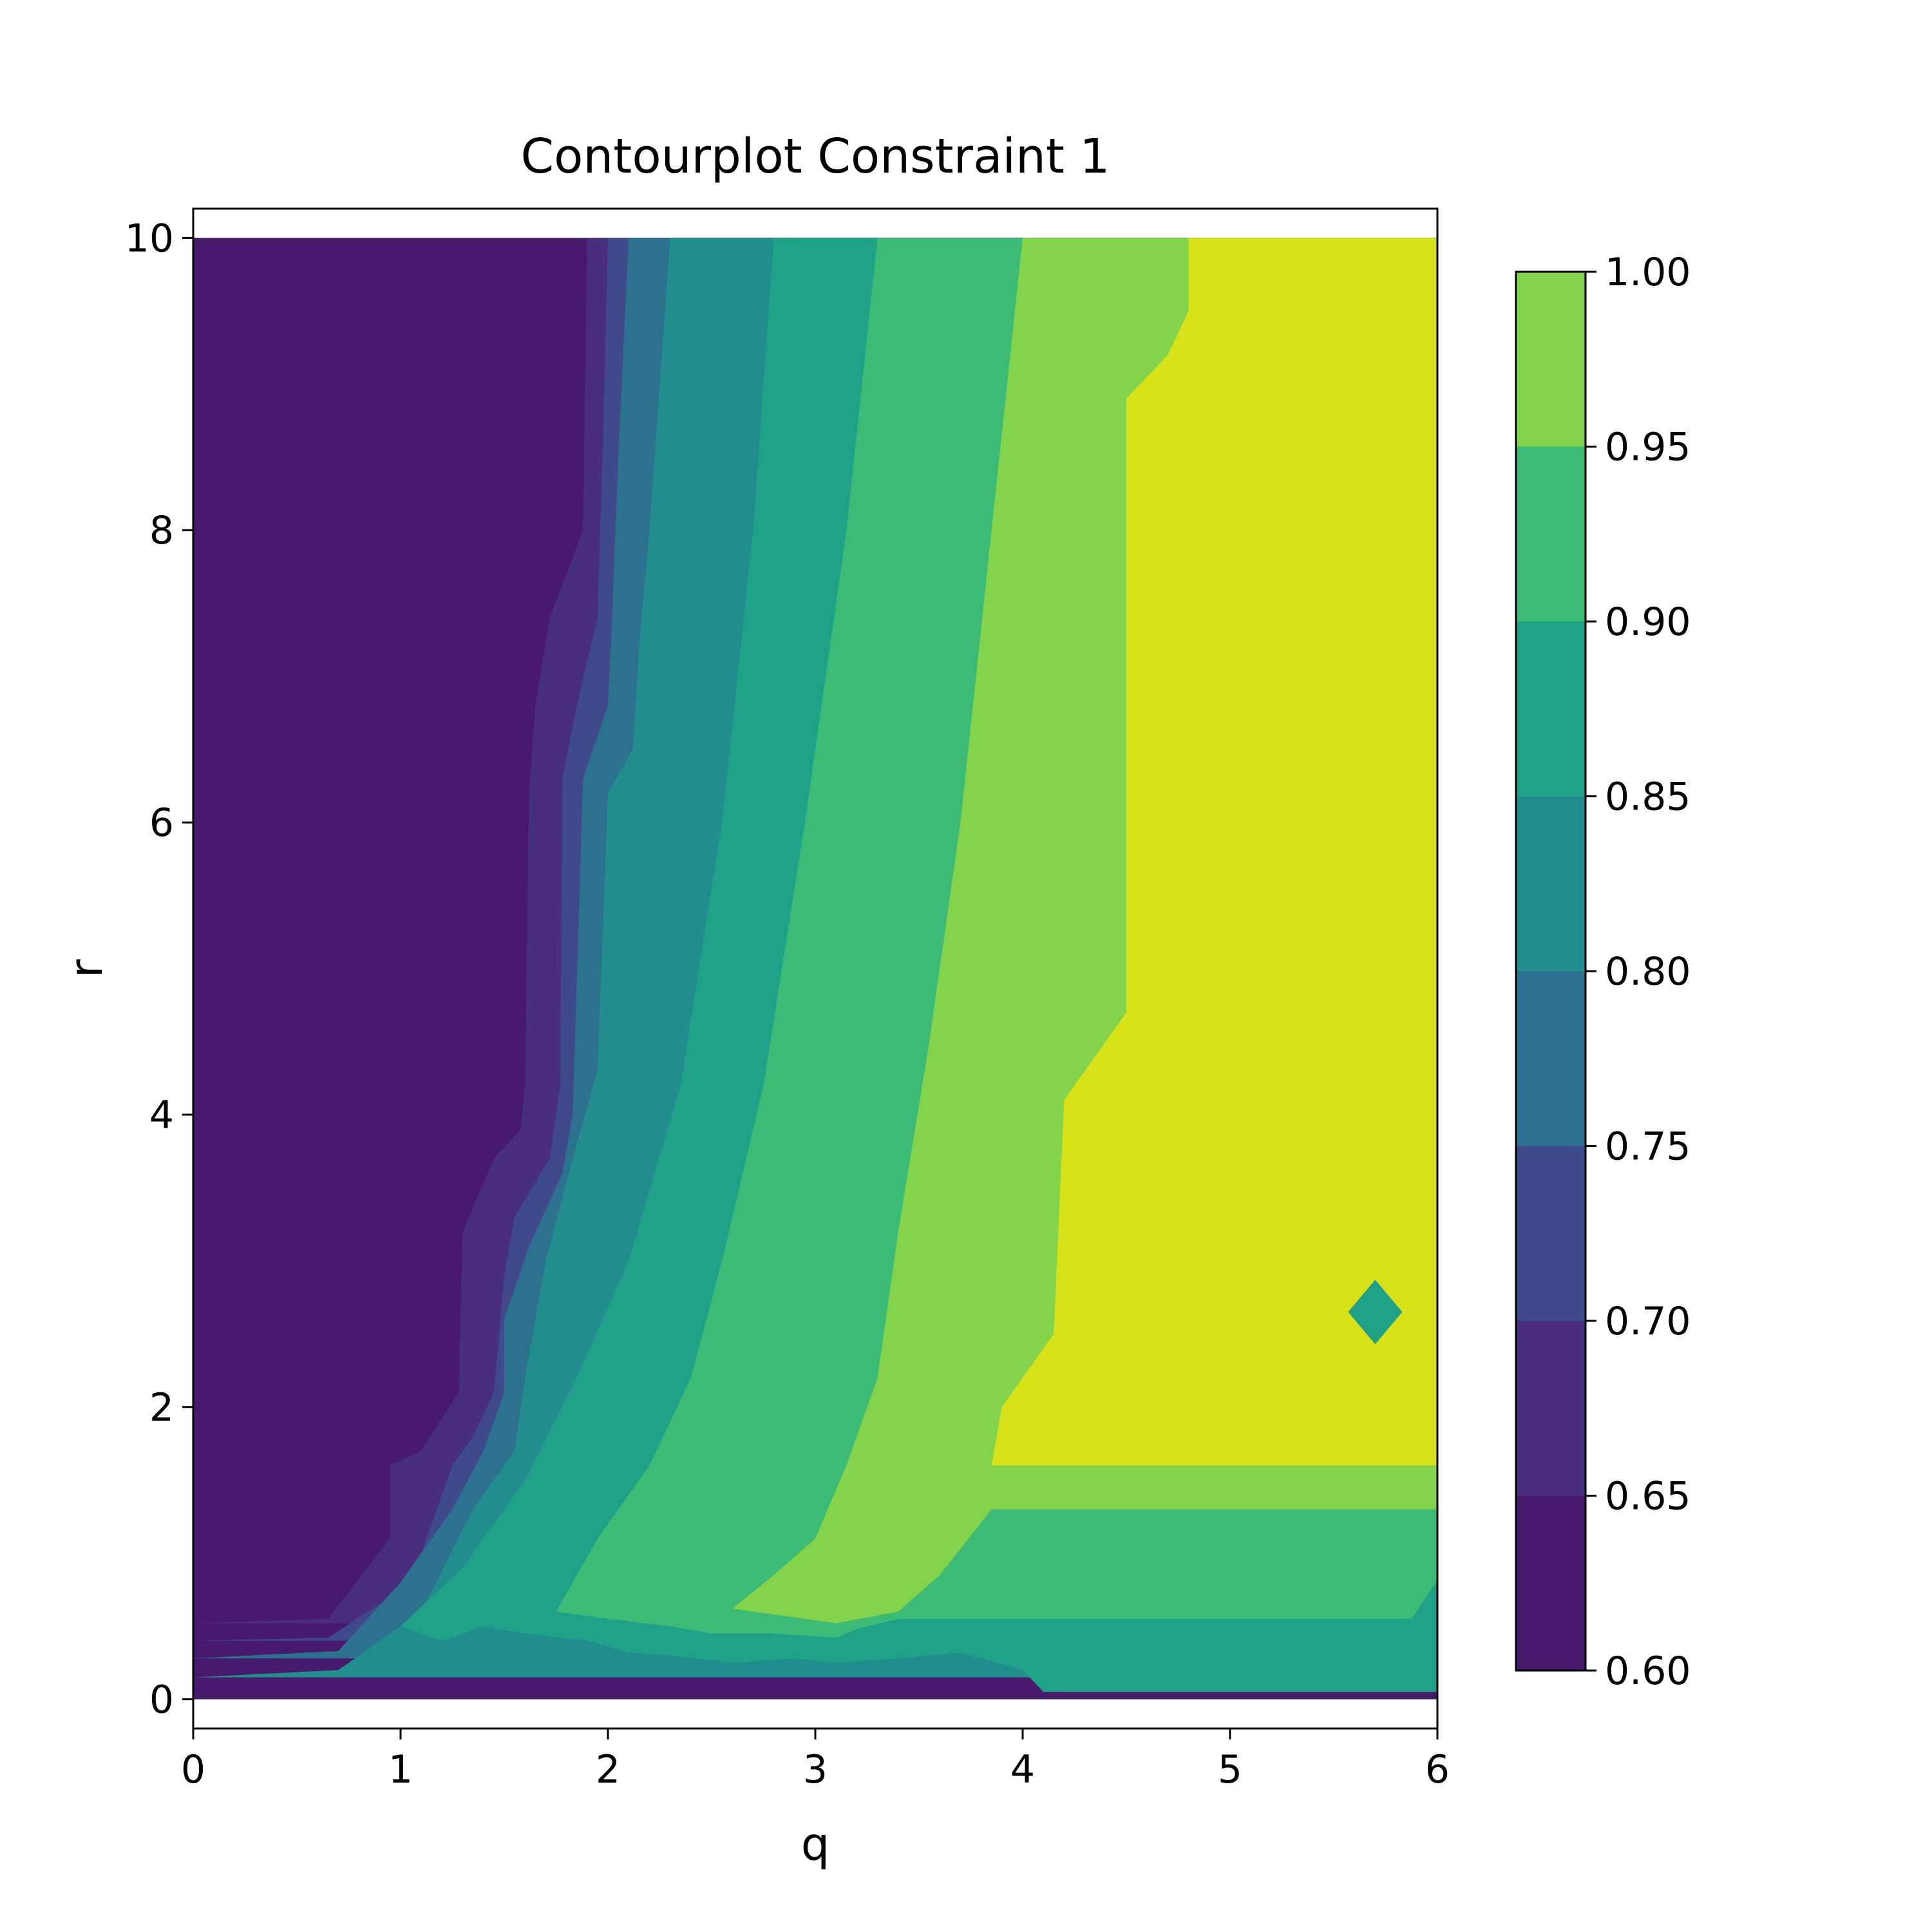  What do you see at coordinates (1648, 1671) in the screenshot?
I see `colorbar-tick-label-0: 0.60` at bounding box center [1648, 1671].